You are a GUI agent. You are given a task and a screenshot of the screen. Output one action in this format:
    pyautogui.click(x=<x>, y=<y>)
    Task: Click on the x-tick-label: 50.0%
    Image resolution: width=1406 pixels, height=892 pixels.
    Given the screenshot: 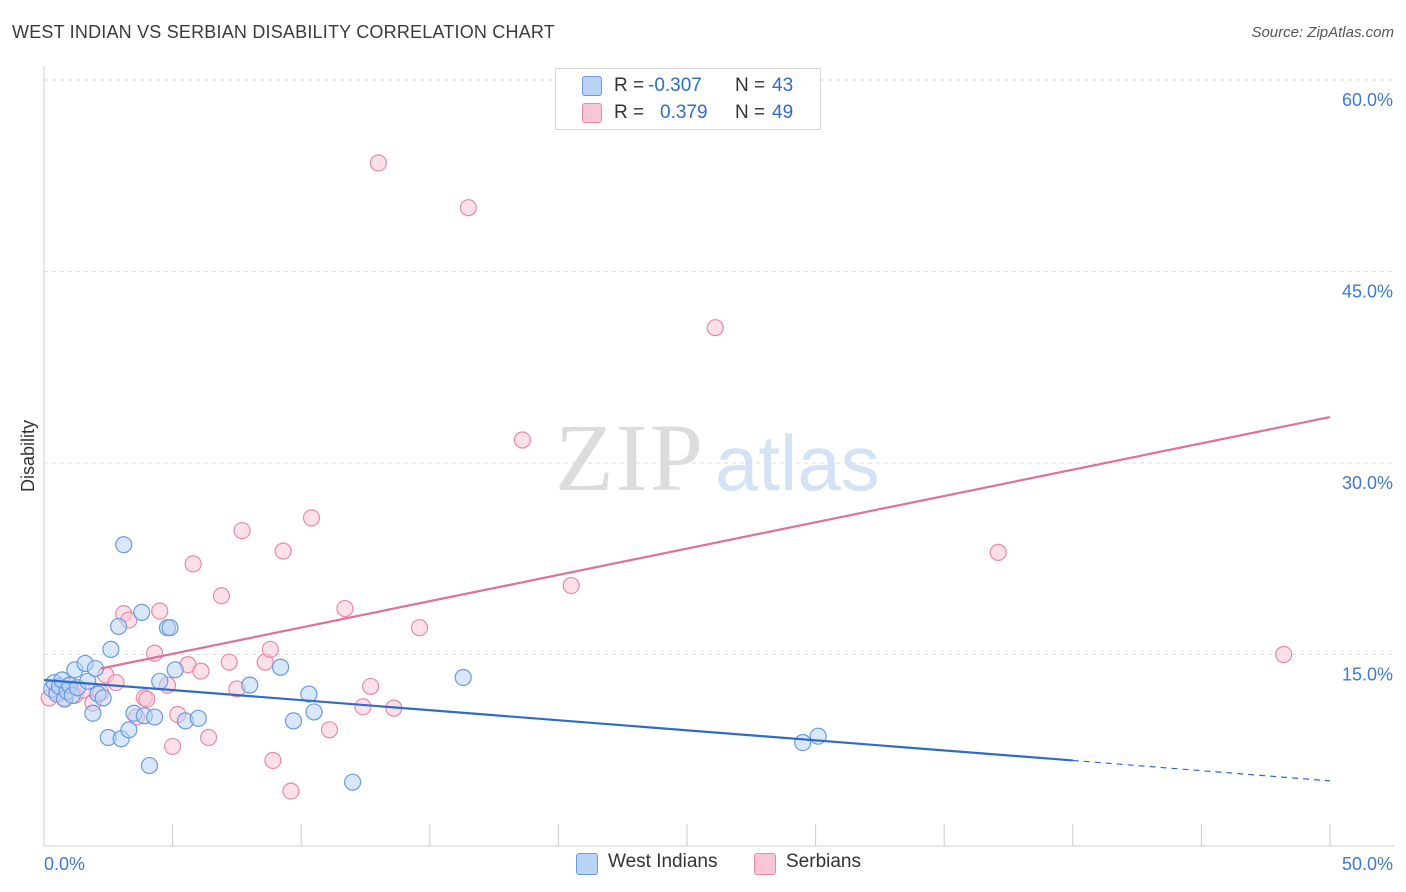 What is the action you would take?
    pyautogui.click(x=1367, y=864)
    